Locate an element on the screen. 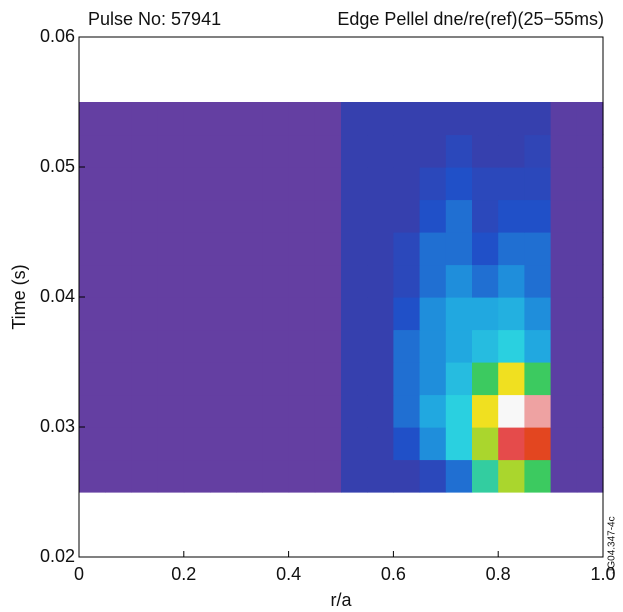  x-tick-label: 1.0 is located at coordinates (602, 574).